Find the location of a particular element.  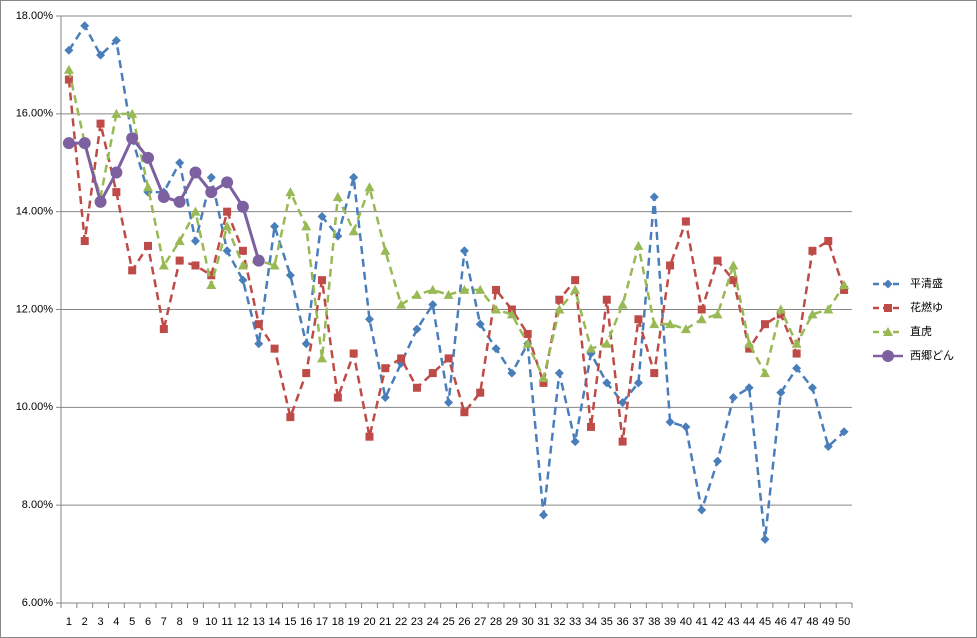

x-tick-label: 21 is located at coordinates (385, 622).